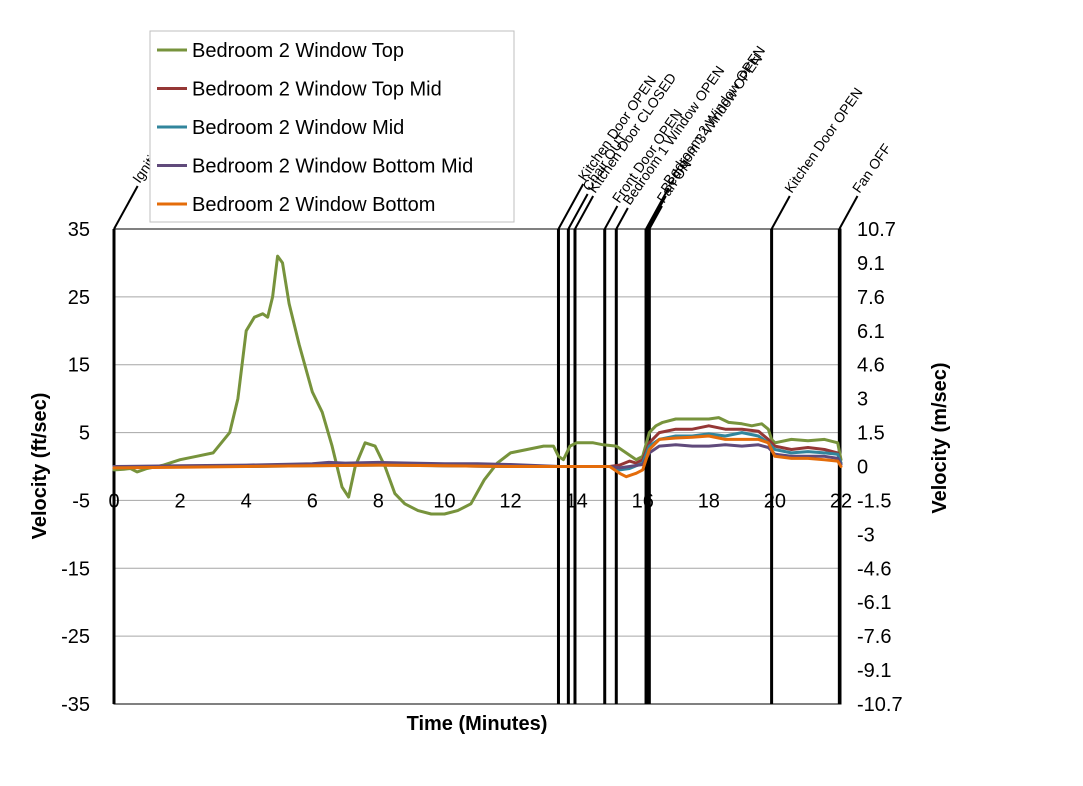 This screenshot has width=1083, height=786. What do you see at coordinates (40, 466) in the screenshot?
I see `y-axis-title: Velocity (ft/sec)` at bounding box center [40, 466].